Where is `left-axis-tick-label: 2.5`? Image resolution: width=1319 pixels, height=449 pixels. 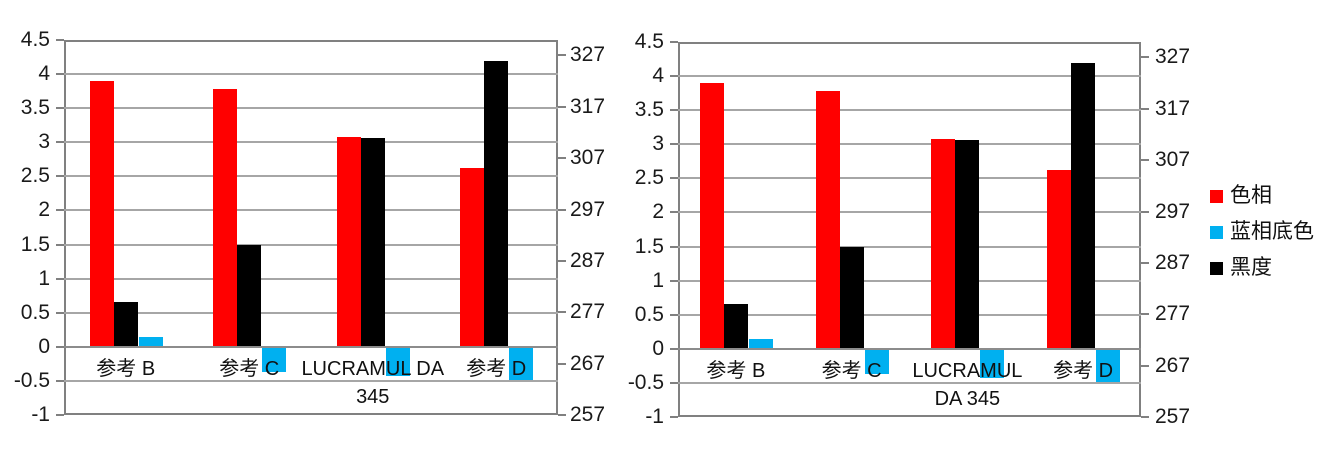 left-axis-tick-label: 2.5 is located at coordinates (35, 176).